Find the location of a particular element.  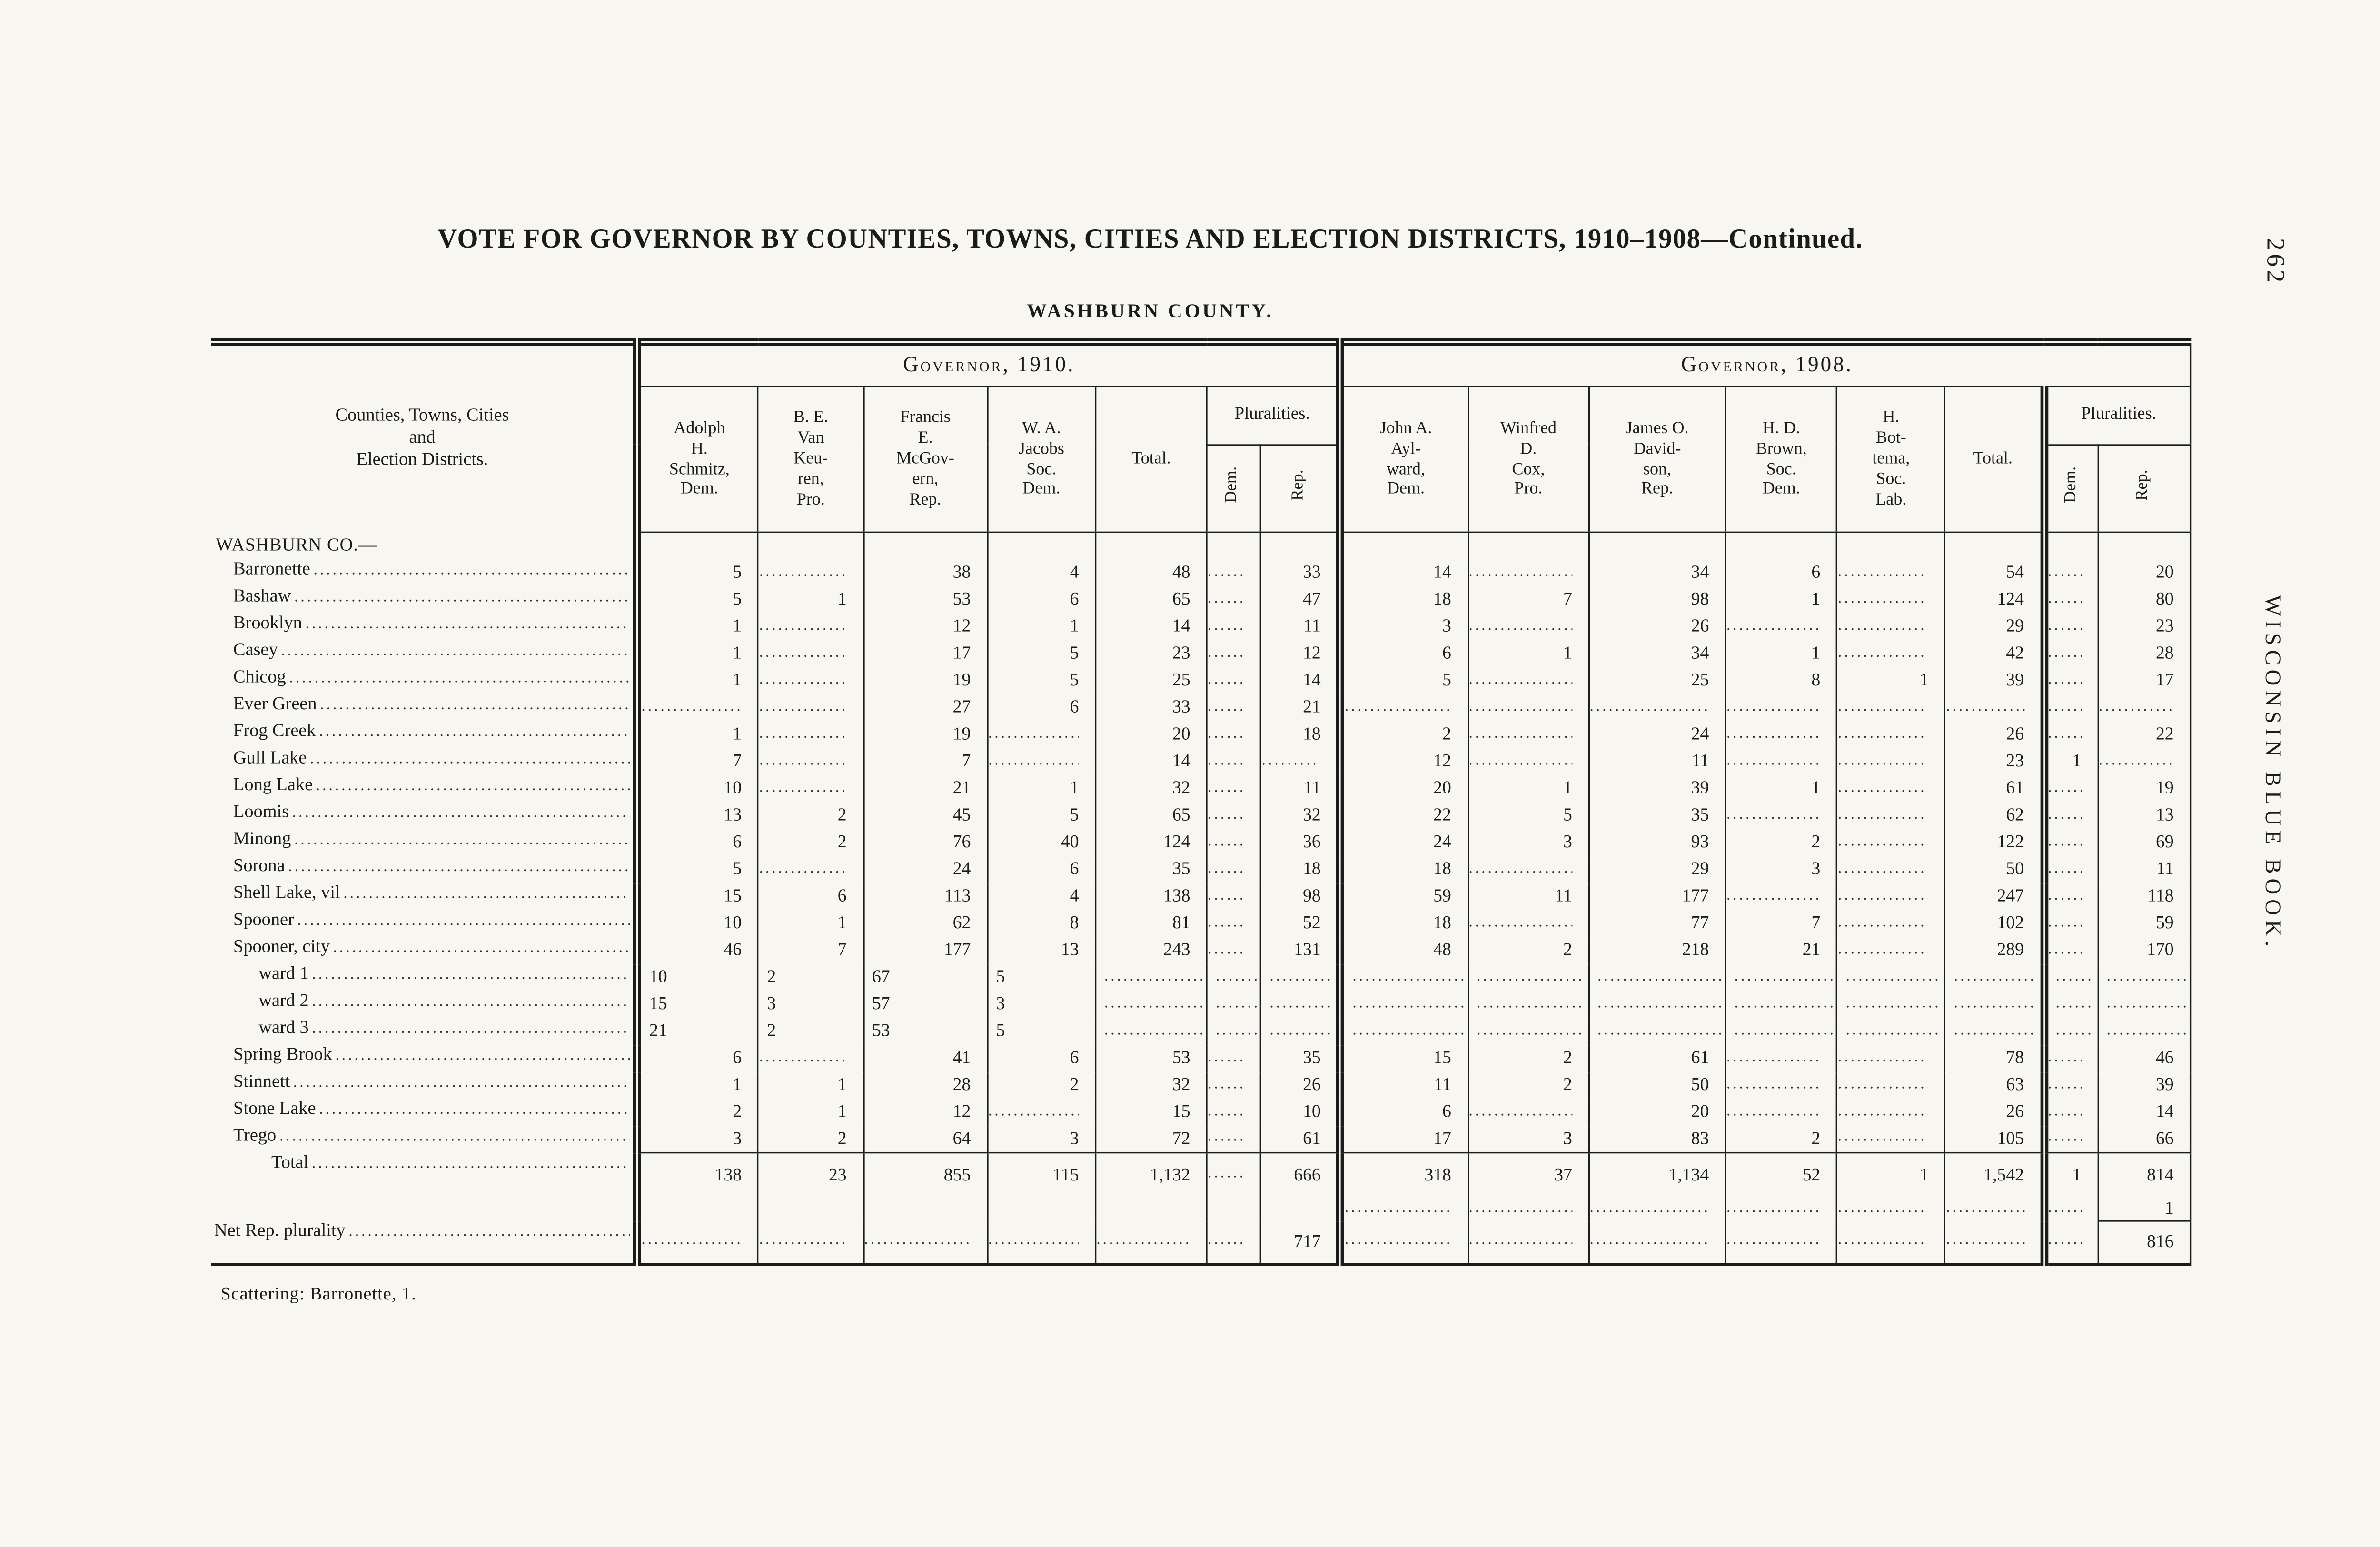

value-cell: 50 is located at coordinates (1657, 1085).